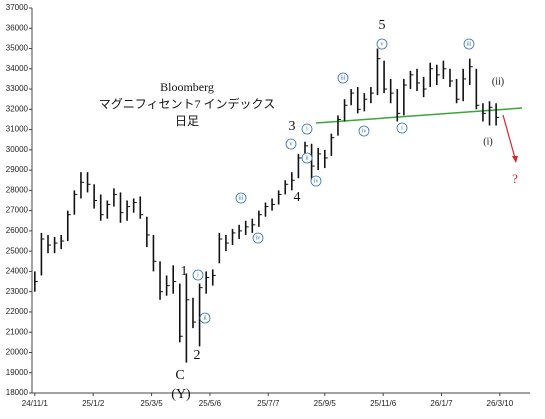 The image size is (545, 419). I want to click on y-tick-label: 26000, so click(17, 230).